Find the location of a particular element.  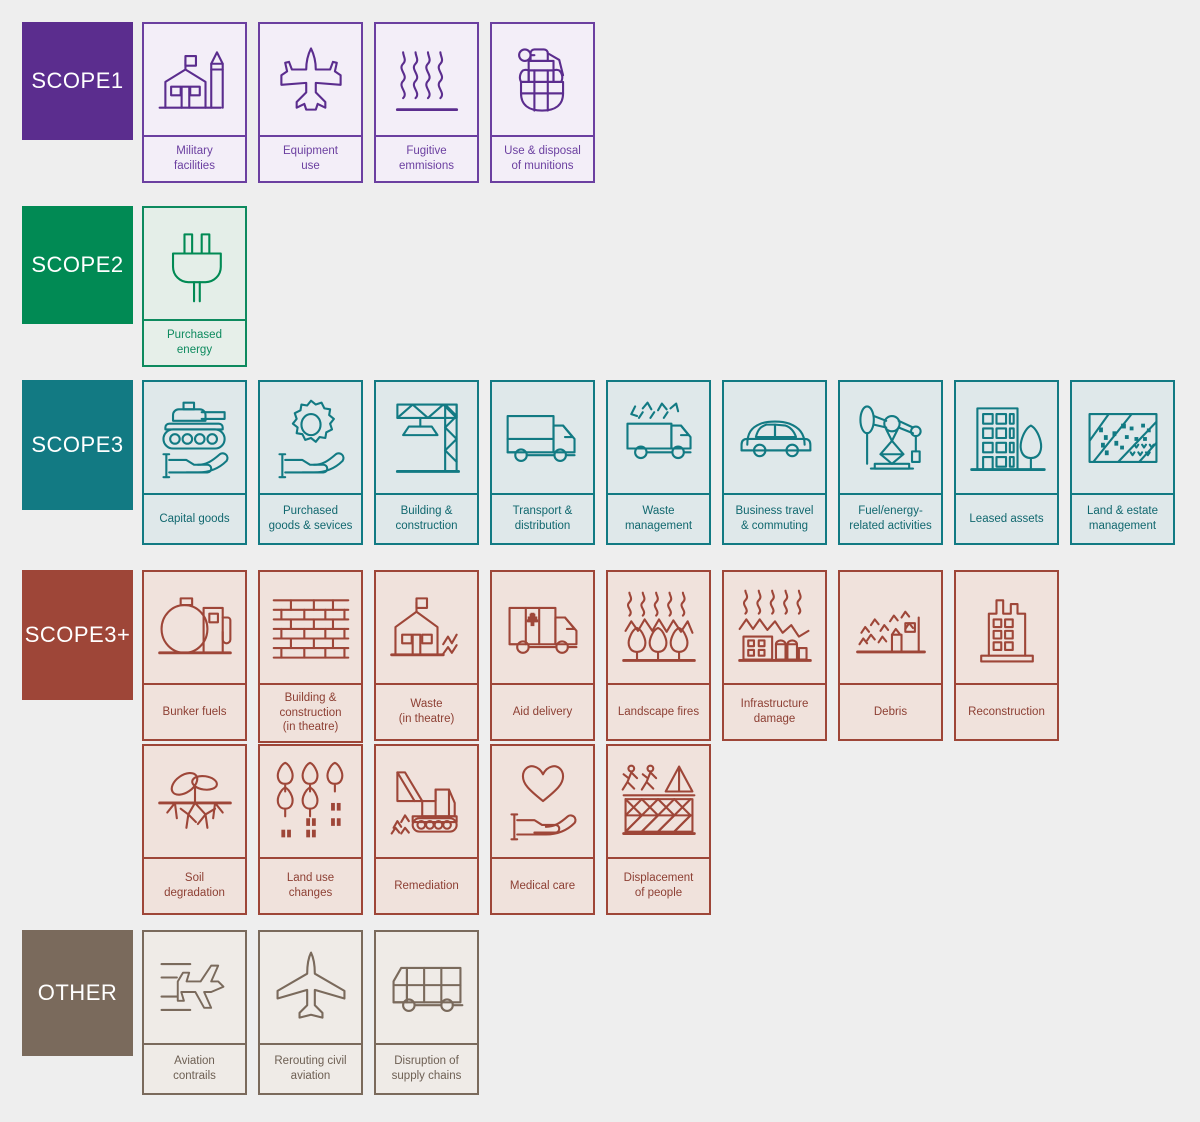

category-tile: Military facilities is located at coordinates (194, 102).